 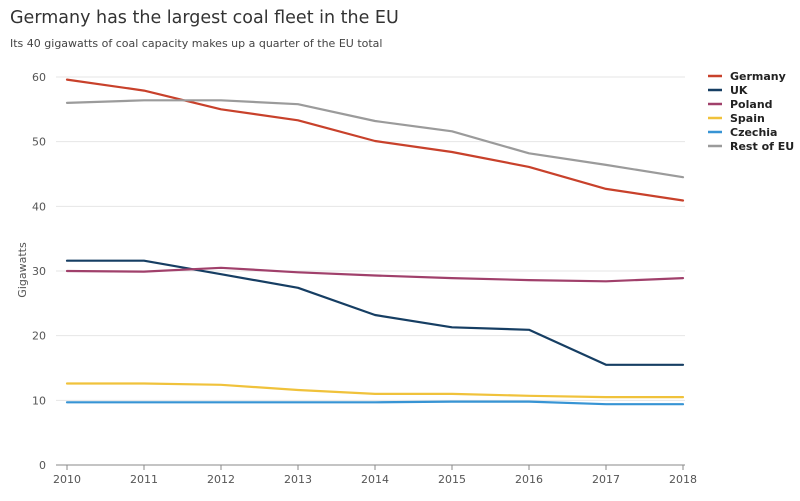 What do you see at coordinates (221, 479) in the screenshot?
I see `x-tick-label: 2012` at bounding box center [221, 479].